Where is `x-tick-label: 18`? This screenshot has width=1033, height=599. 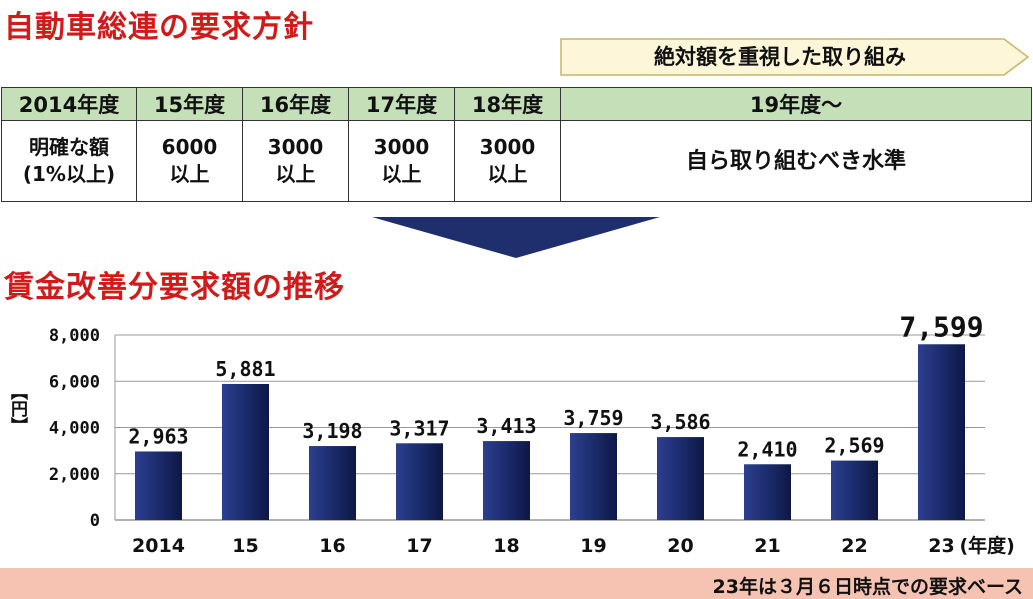
x-tick-label: 18 is located at coordinates (506, 546).